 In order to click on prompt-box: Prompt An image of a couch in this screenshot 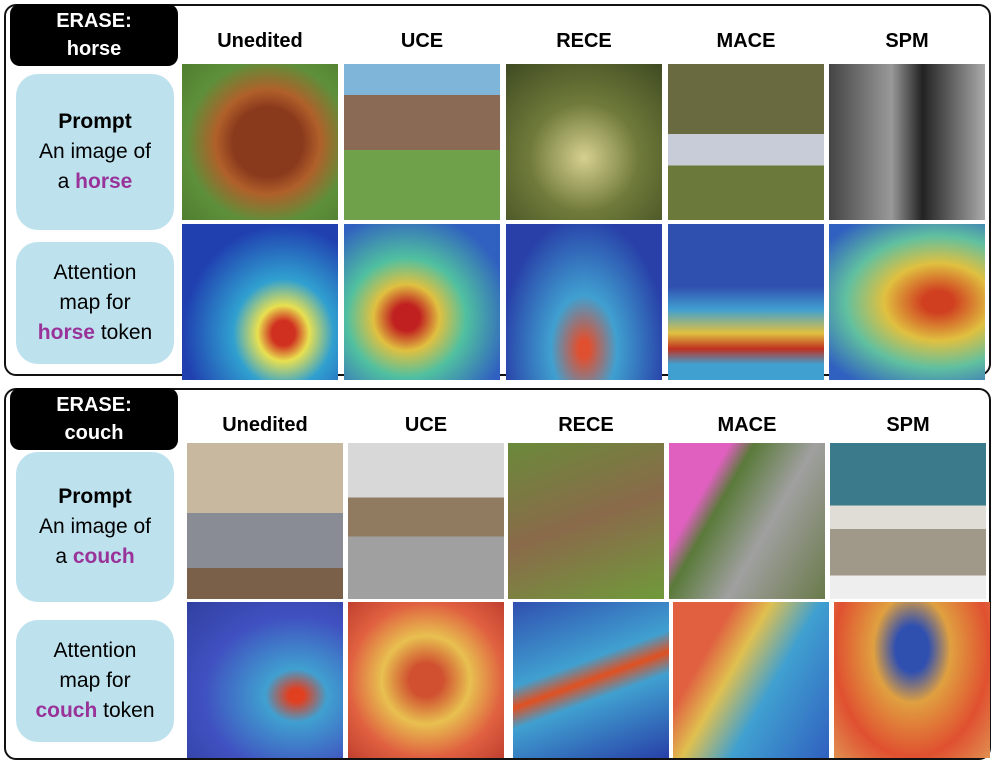, I will do `click(95, 527)`.